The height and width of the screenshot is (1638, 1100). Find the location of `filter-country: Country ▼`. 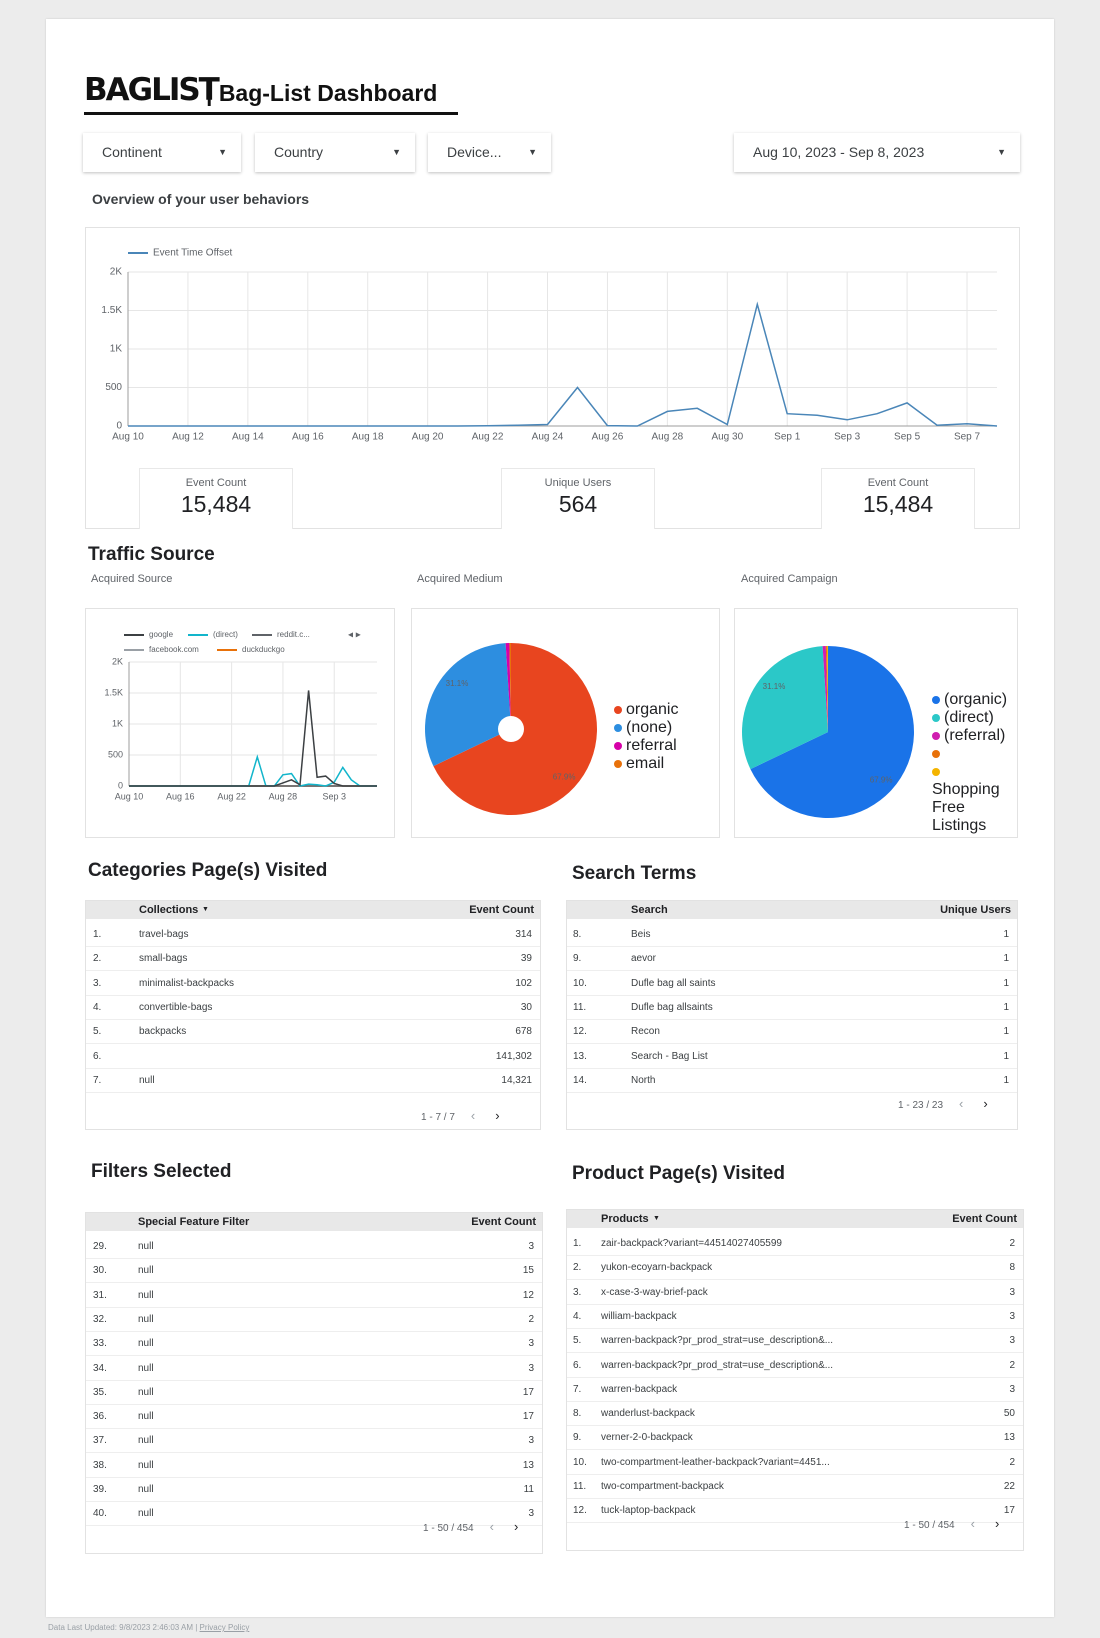

filter-country: Country ▼ is located at coordinates (335, 152).